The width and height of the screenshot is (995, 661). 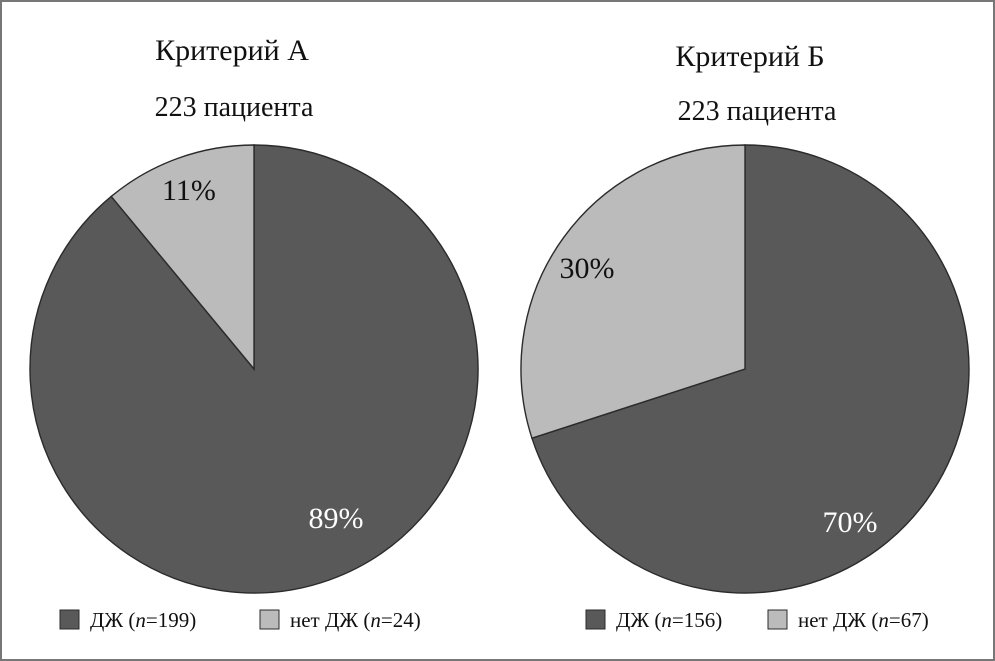 I want to click on chart-b-legend-swatch-no-dj, so click(x=777, y=619).